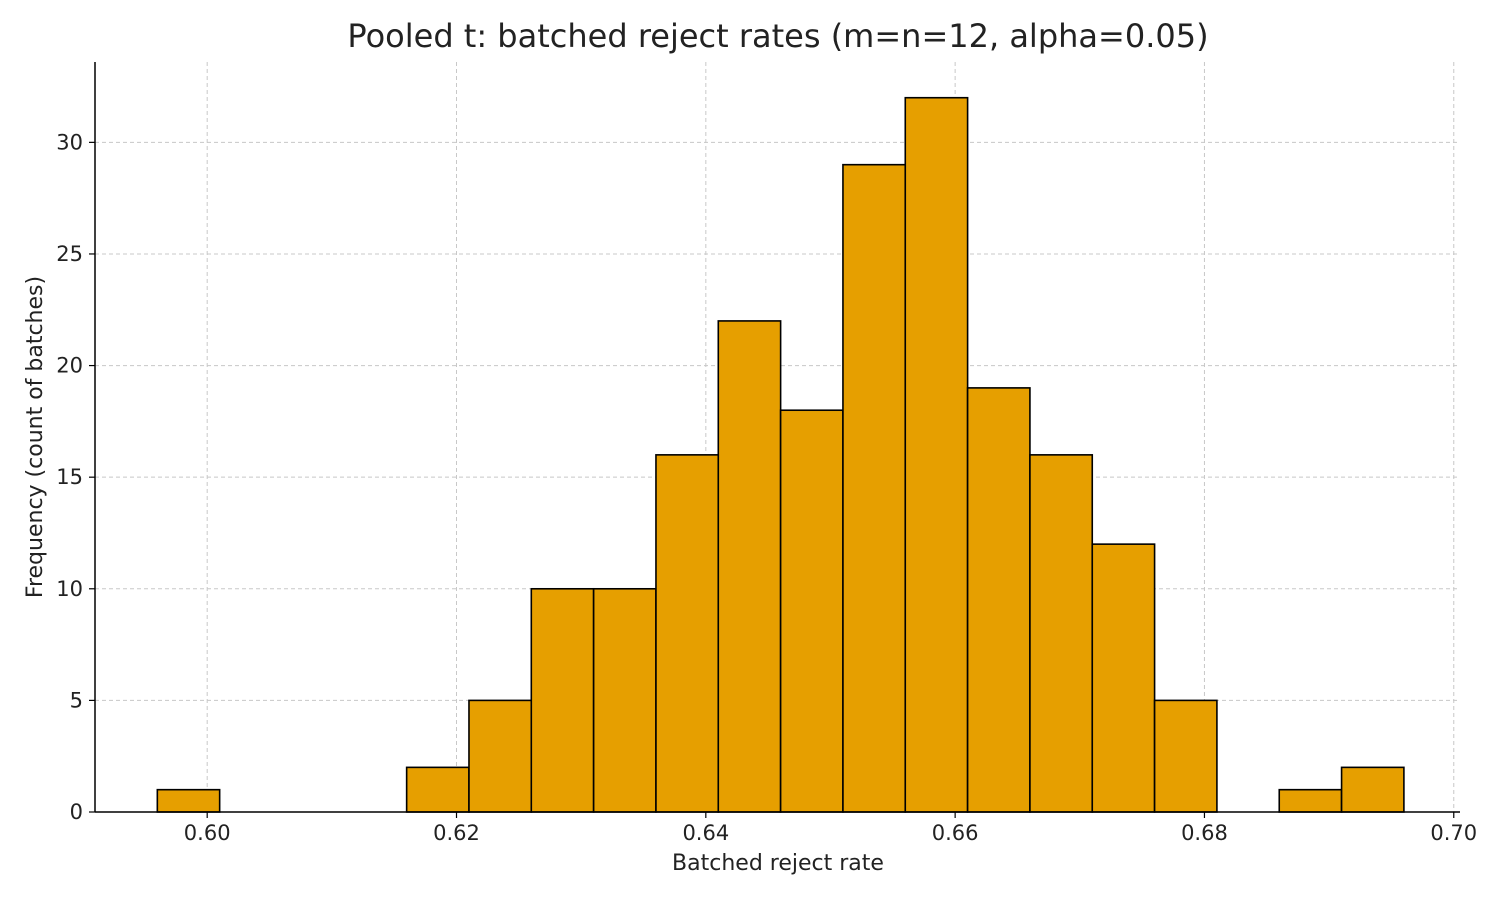 This screenshot has height=904, width=1500. What do you see at coordinates (69, 366) in the screenshot?
I see `y-tick-label: 20` at bounding box center [69, 366].